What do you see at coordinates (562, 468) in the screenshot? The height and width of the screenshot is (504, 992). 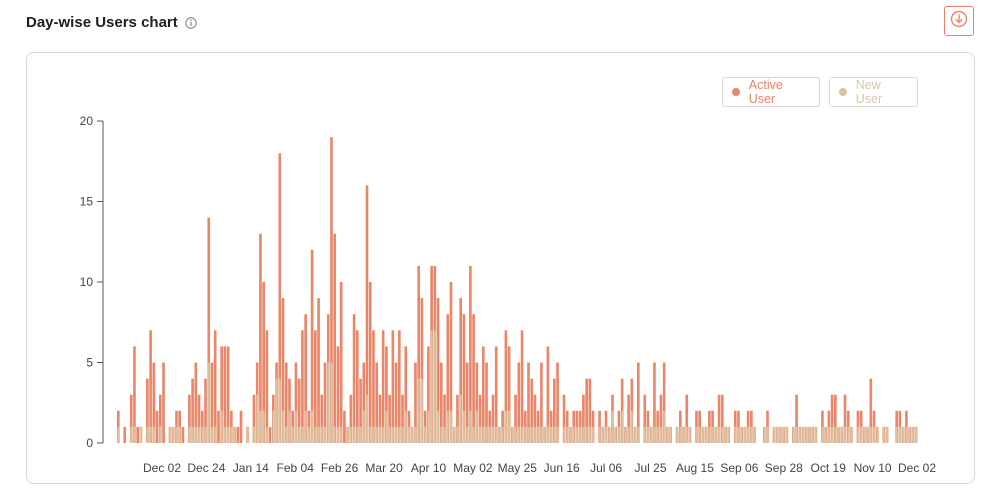 I see `x-tick-label: Jun 16` at bounding box center [562, 468].